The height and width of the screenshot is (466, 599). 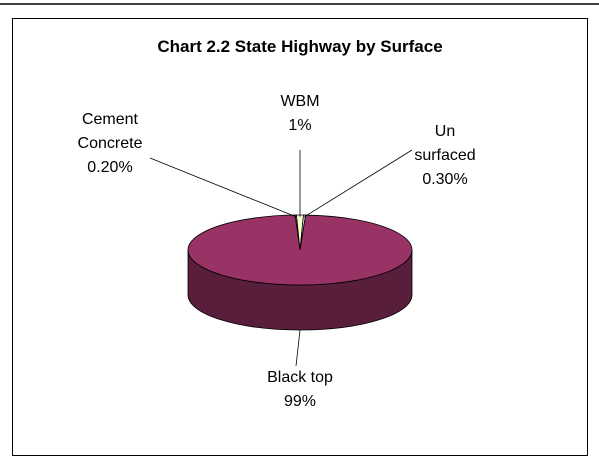 I want to click on pie, so click(x=300, y=272).